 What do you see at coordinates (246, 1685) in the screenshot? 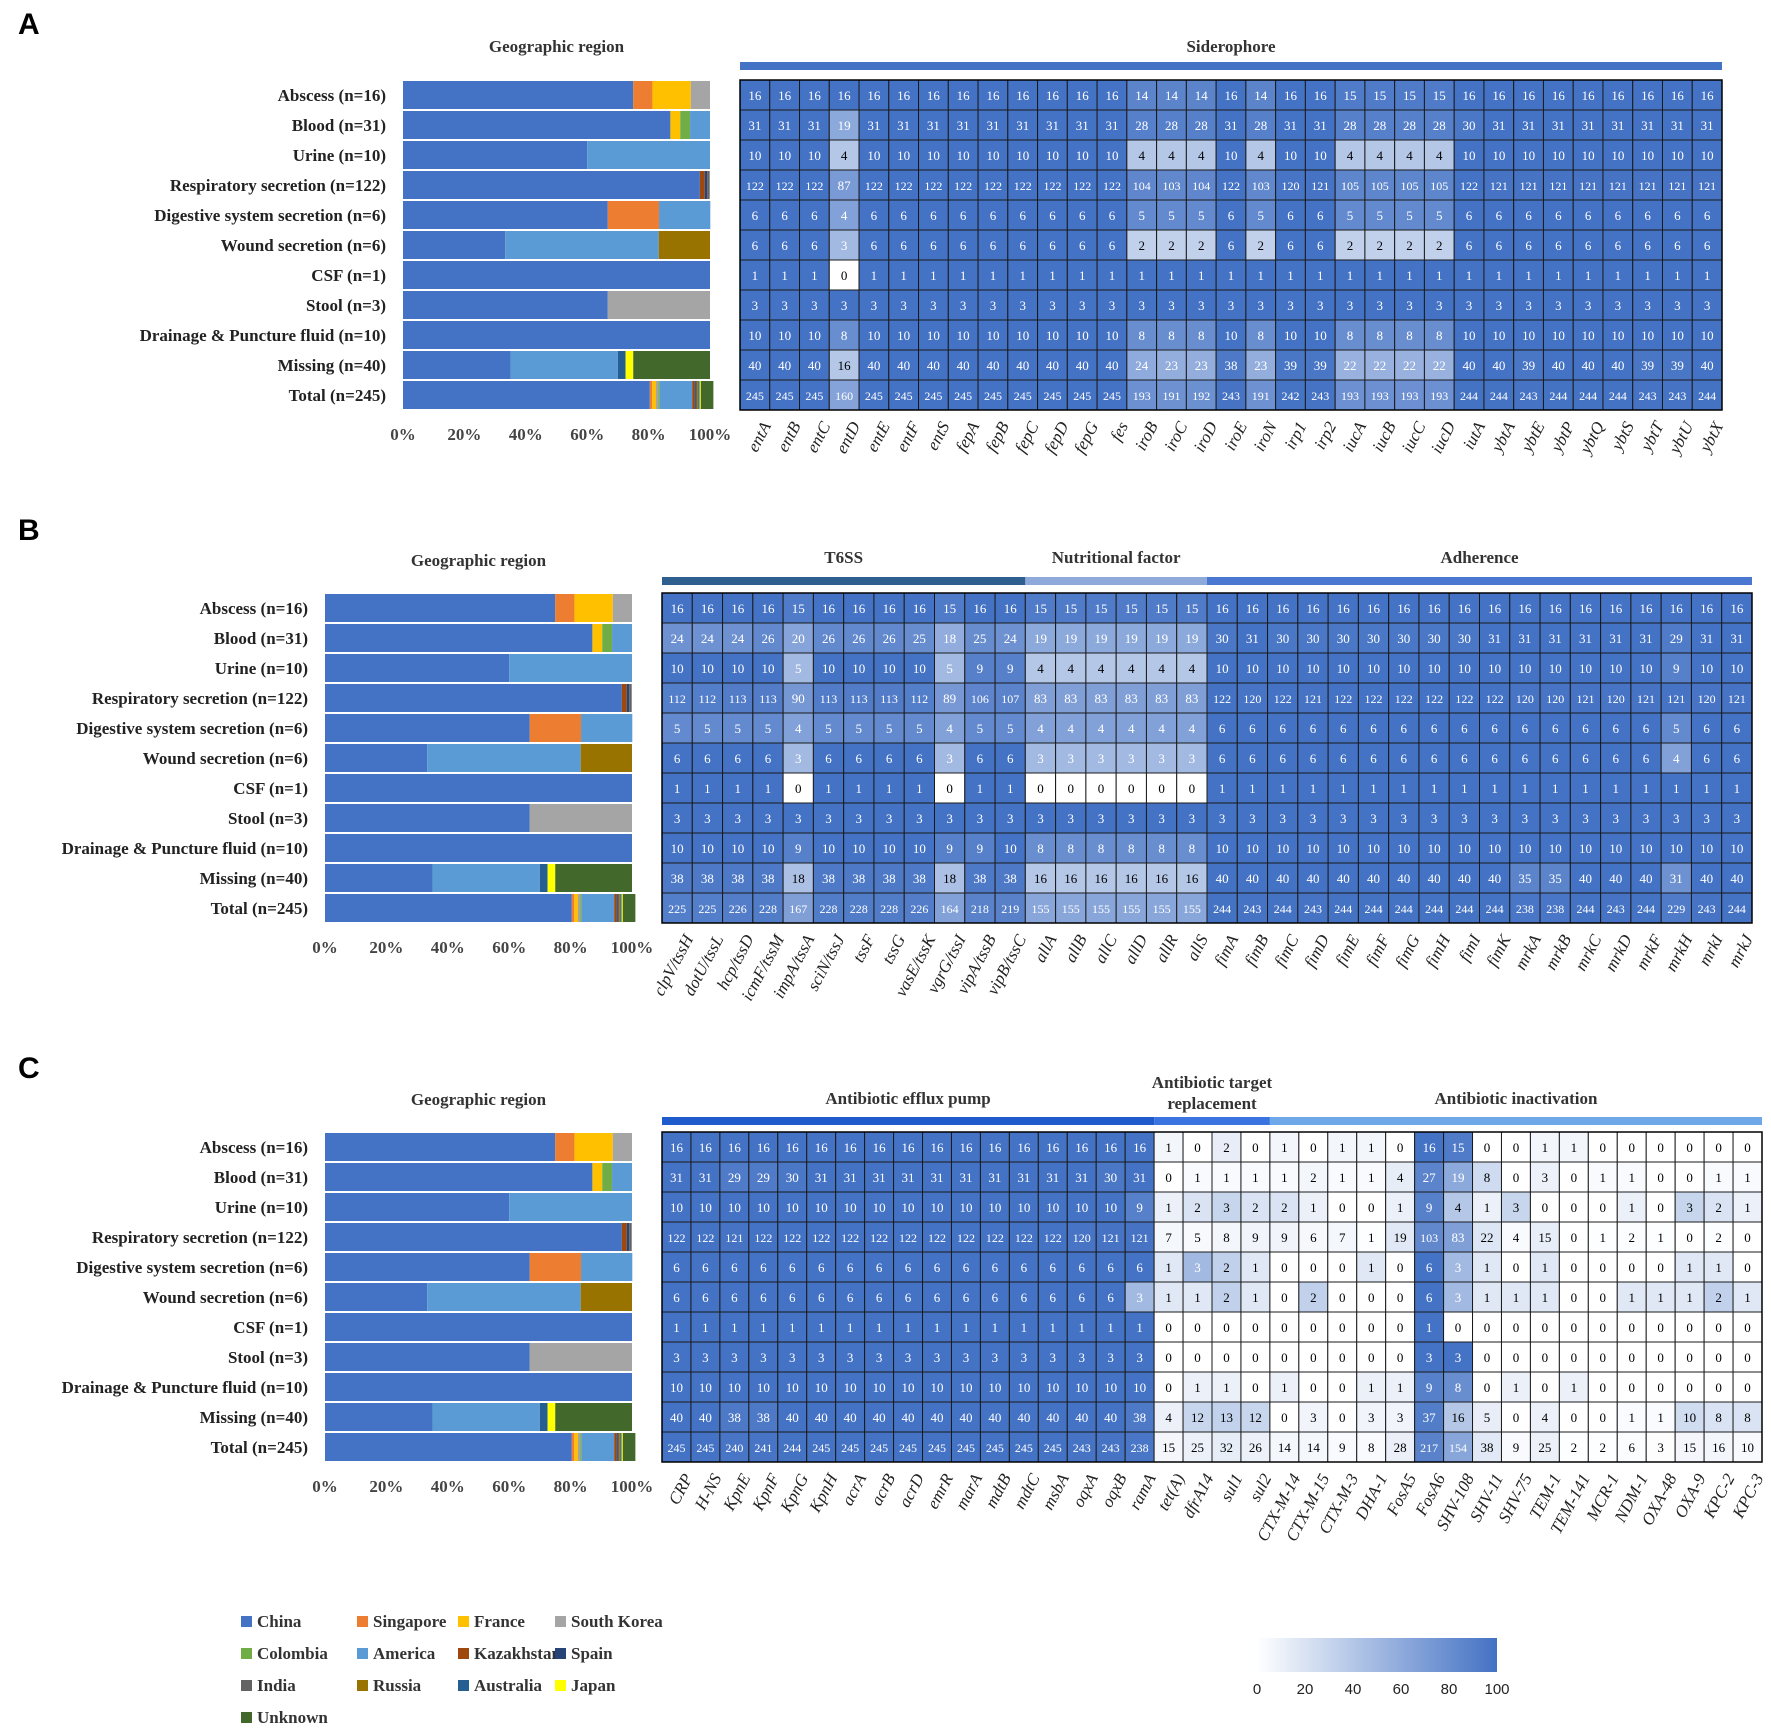
I see `legend-swatch` at bounding box center [246, 1685].